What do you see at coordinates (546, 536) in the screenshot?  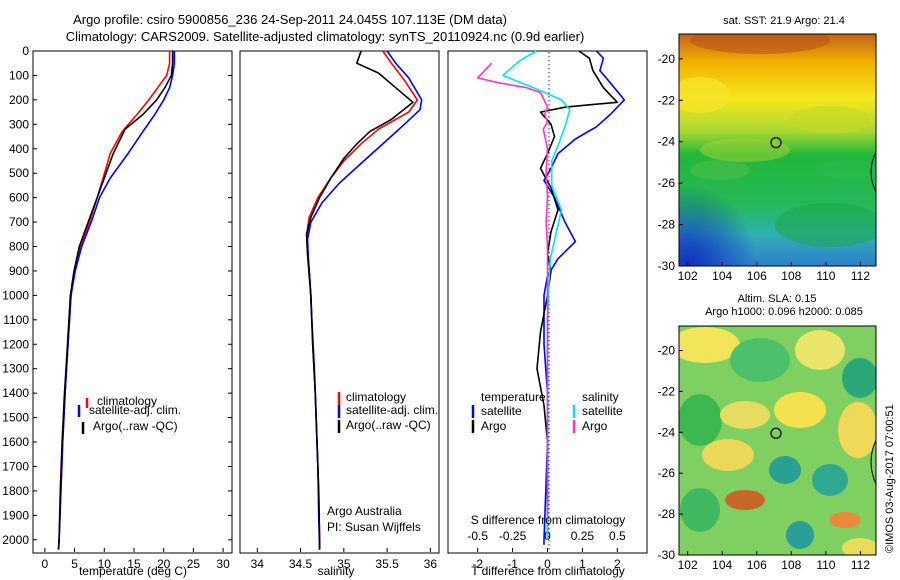 I see `s-difference-axis: -0.5 -0.25 0 0.25 0.5` at bounding box center [546, 536].